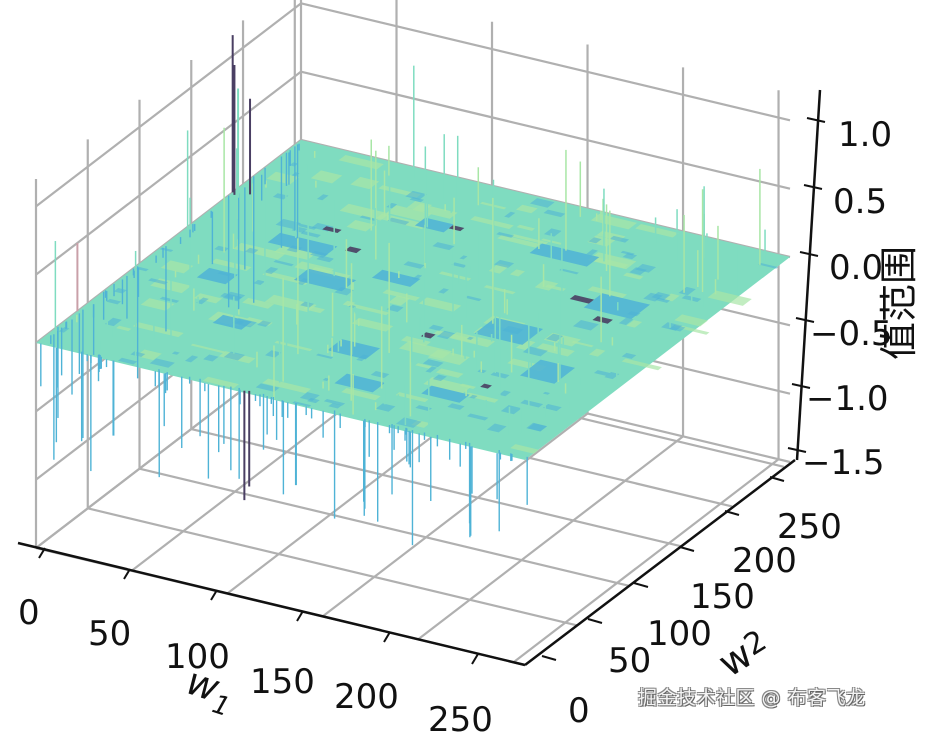 The height and width of the screenshot is (734, 945). What do you see at coordinates (679, 634) in the screenshot?
I see `y-tick-label: 100` at bounding box center [679, 634].